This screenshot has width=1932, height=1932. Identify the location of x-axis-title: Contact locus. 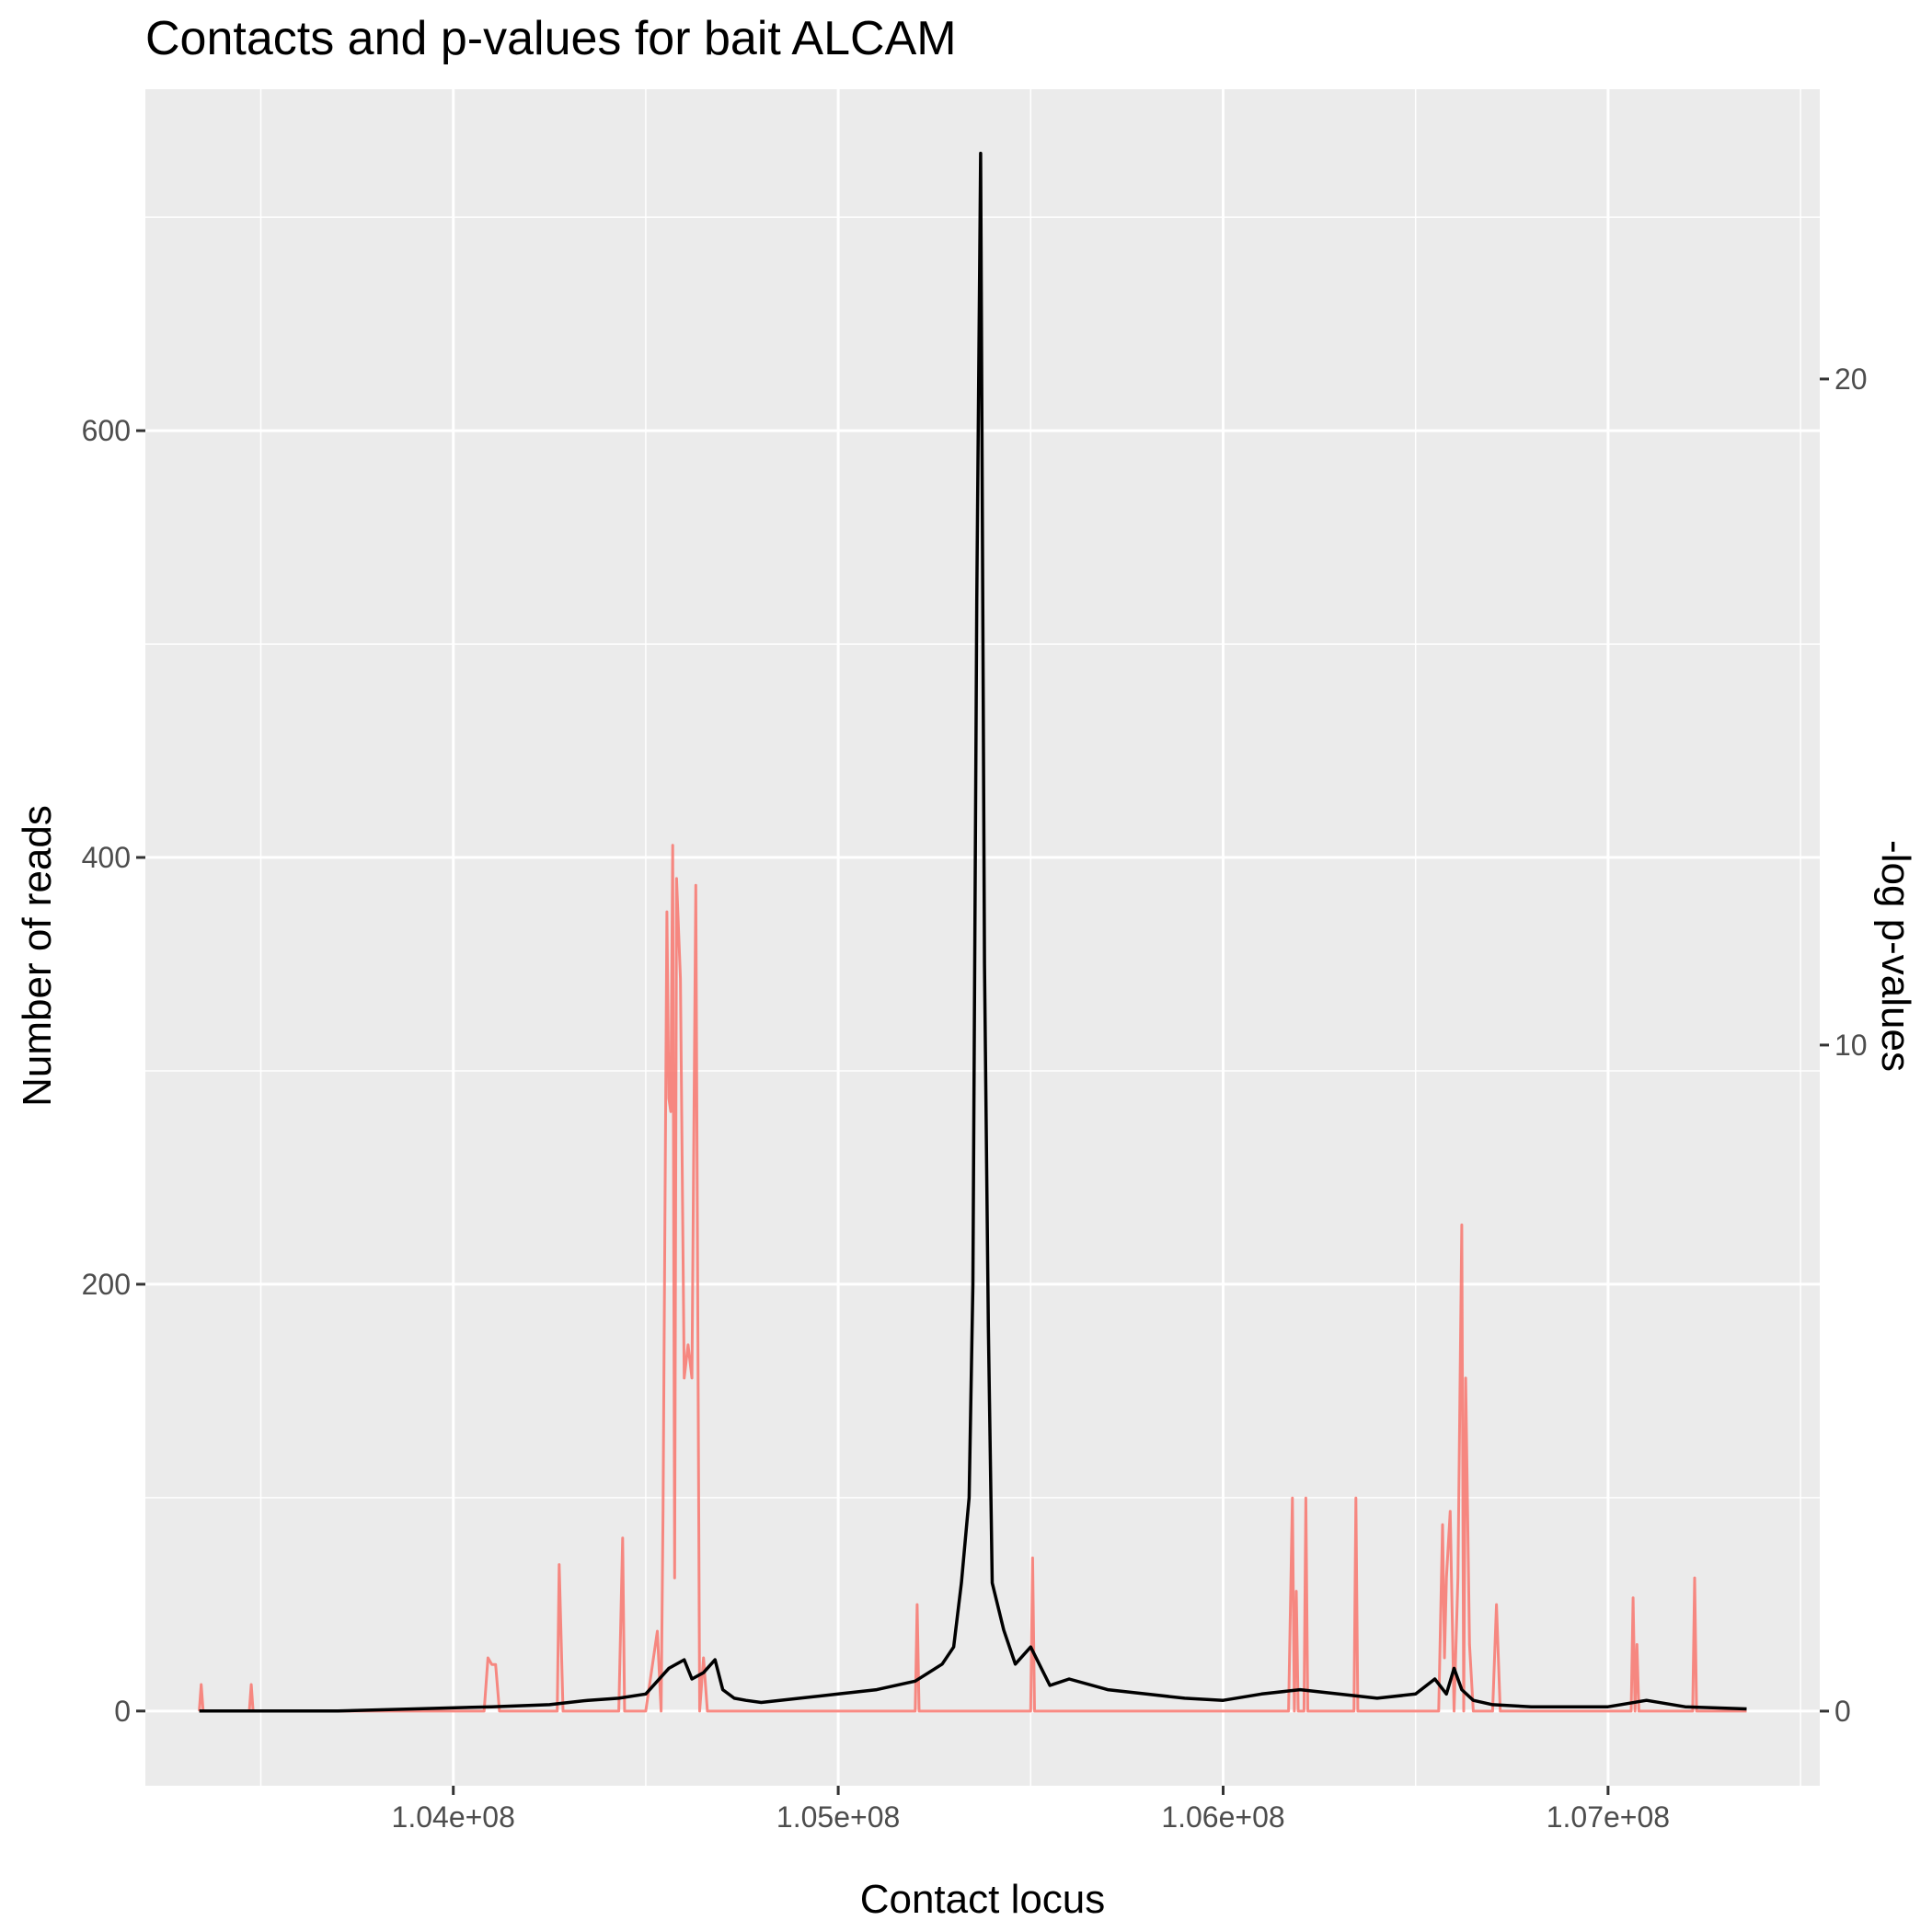
(983, 1899).